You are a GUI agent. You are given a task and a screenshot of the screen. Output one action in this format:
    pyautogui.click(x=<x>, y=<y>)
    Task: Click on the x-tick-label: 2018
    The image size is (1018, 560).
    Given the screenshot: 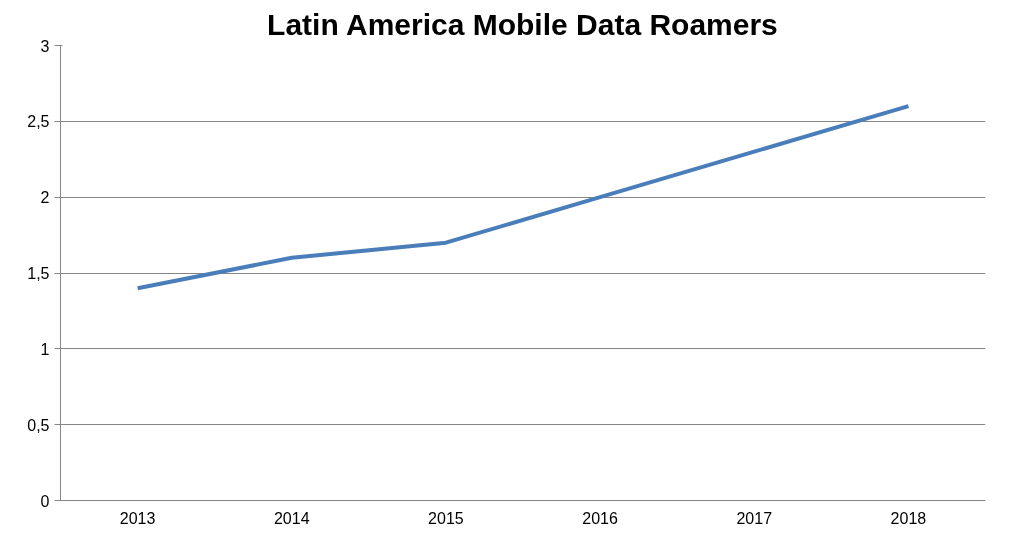 What is the action you would take?
    pyautogui.click(x=908, y=518)
    